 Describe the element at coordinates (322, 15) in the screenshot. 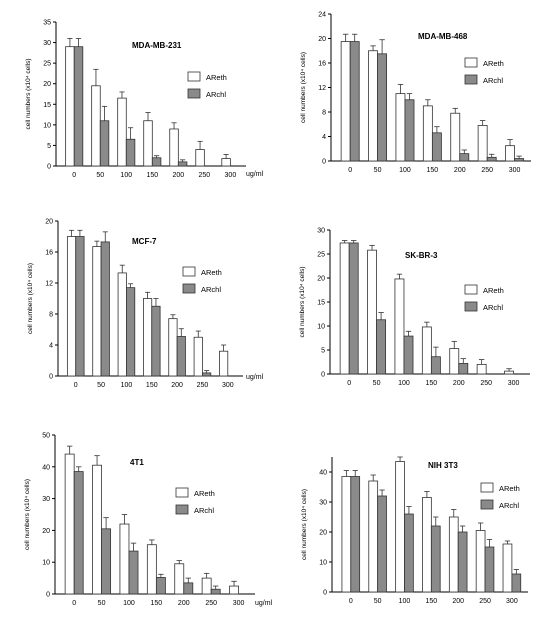

I see `y-tick-label: 24` at that location.